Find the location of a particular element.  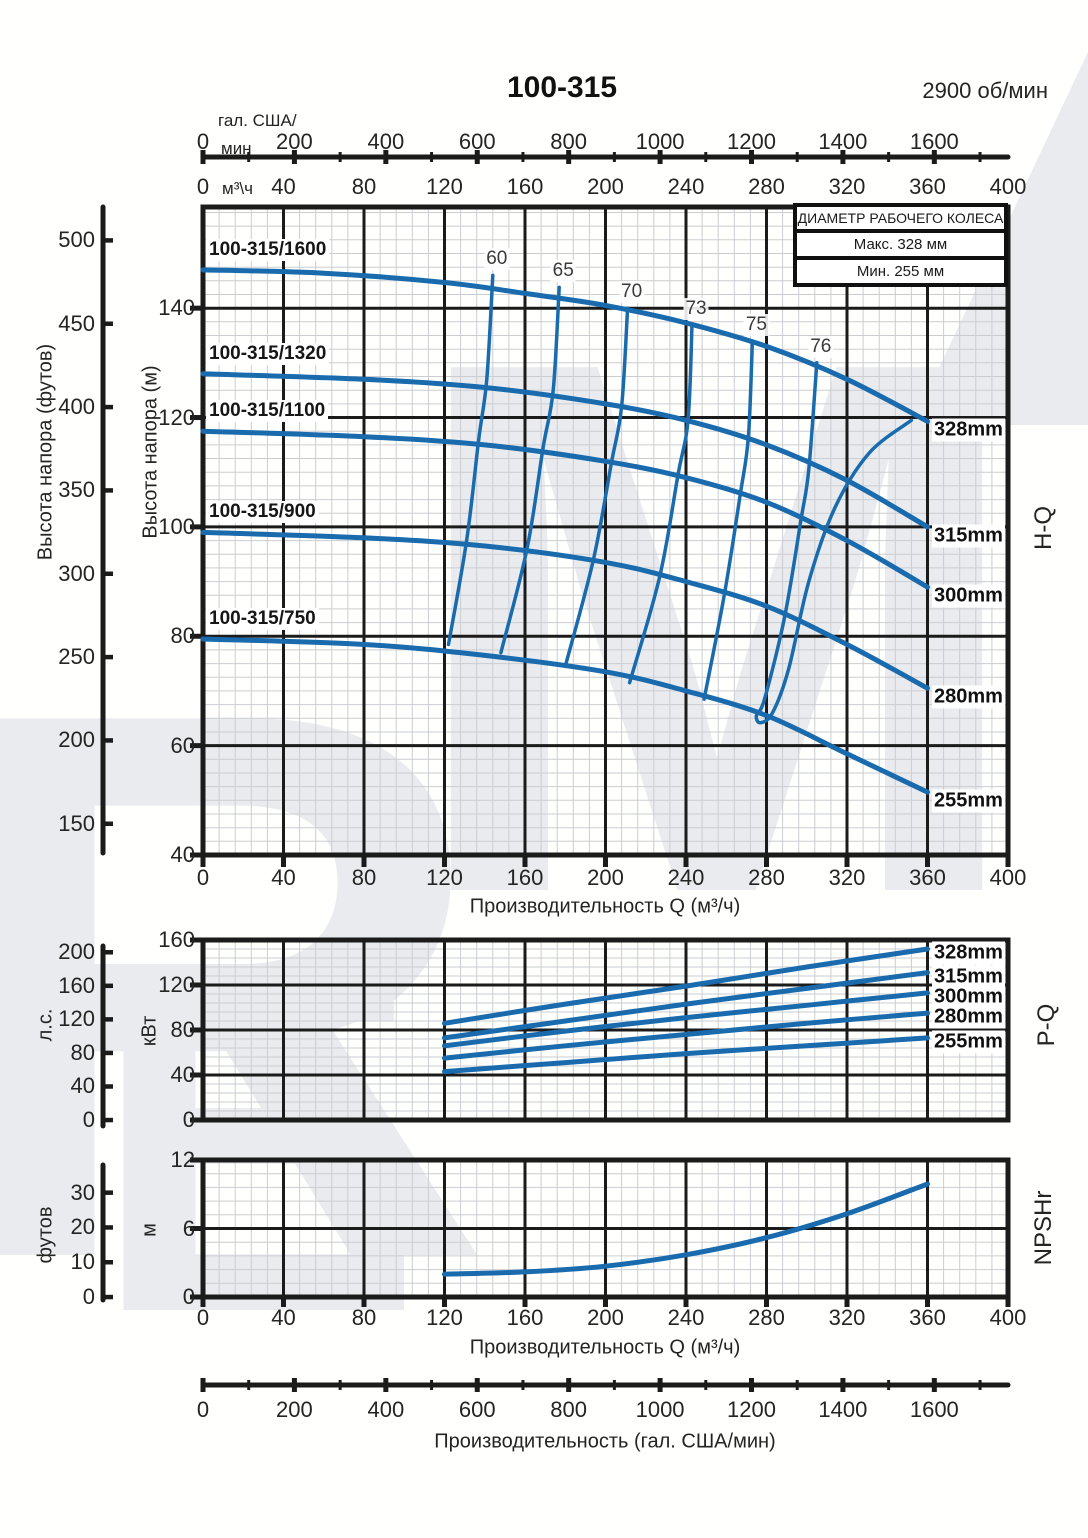

npsh-curve is located at coordinates (686, 1229).